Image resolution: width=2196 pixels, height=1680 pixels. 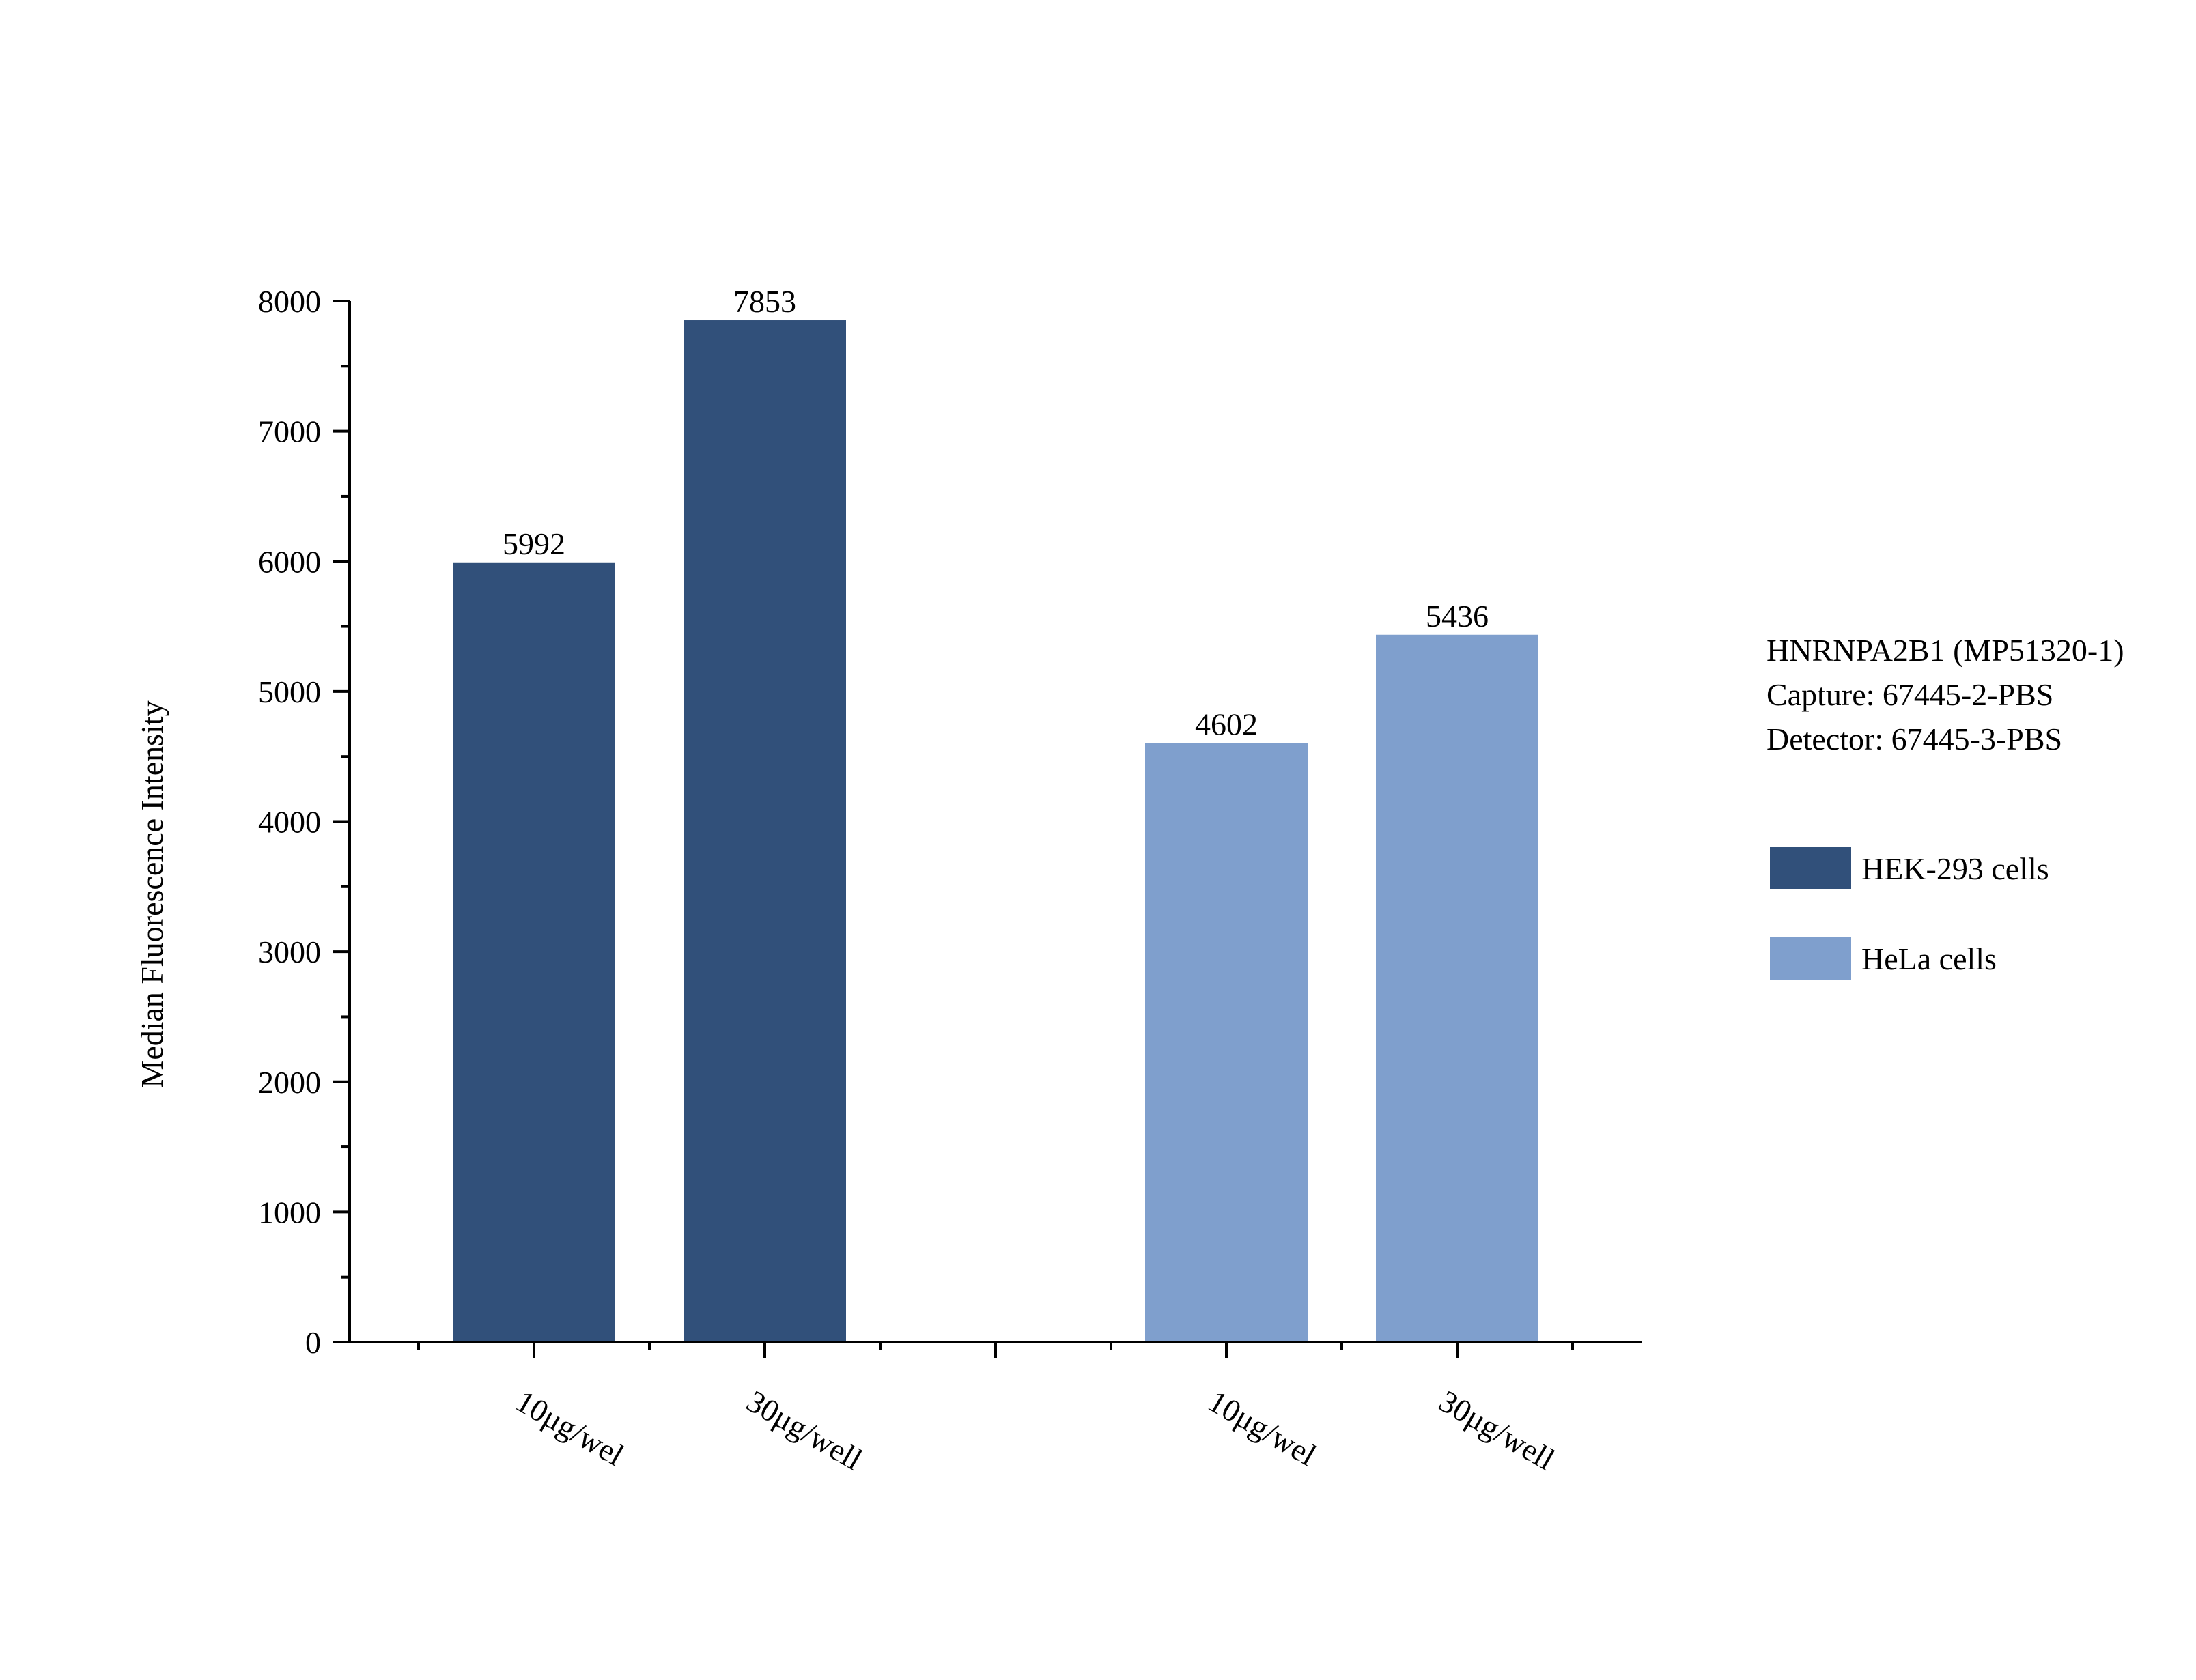 I want to click on y-tick-label: 2000, so click(x=290, y=1082).